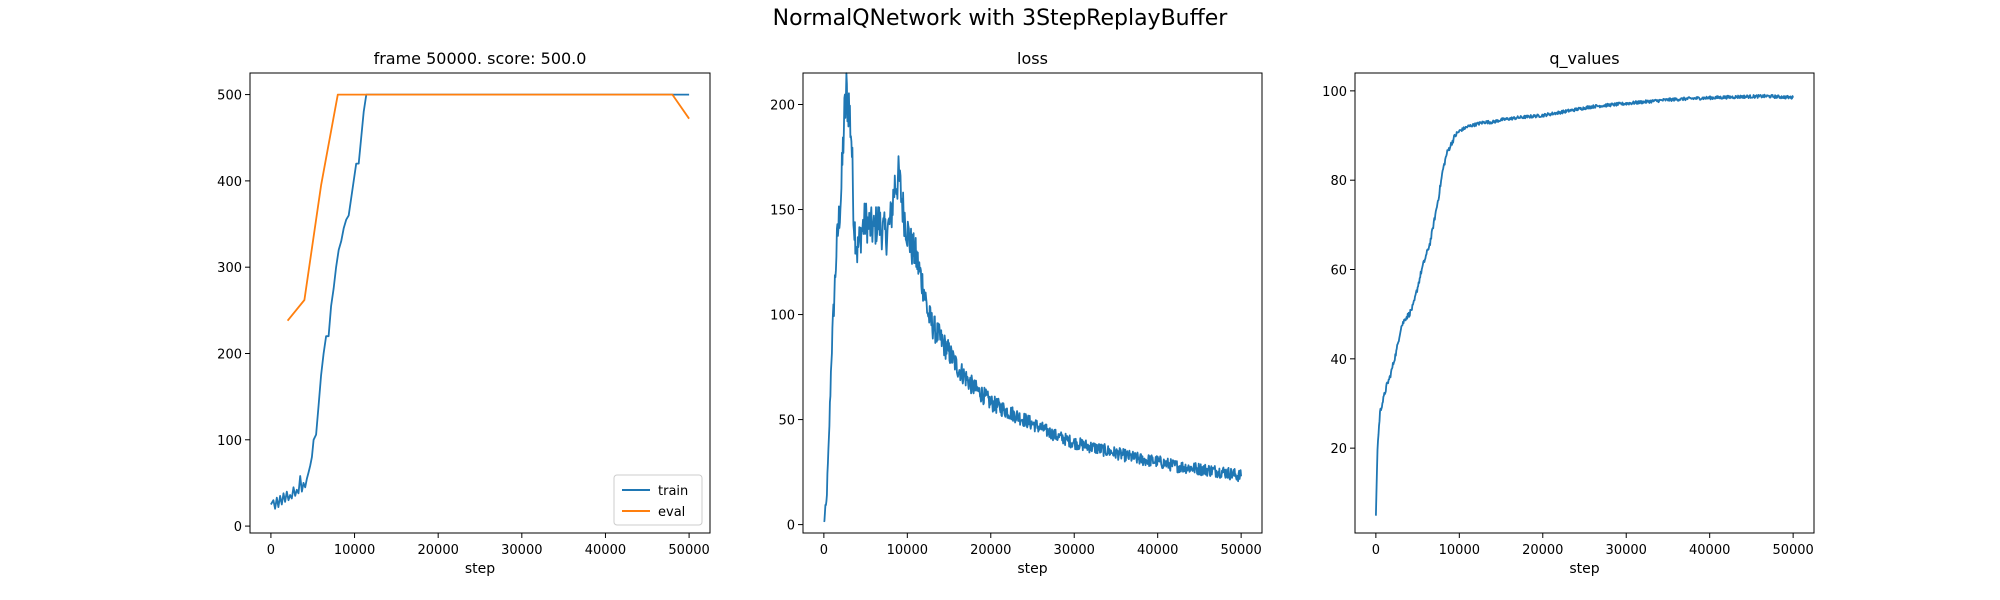 The width and height of the screenshot is (2000, 600). Describe the element at coordinates (229, 268) in the screenshot. I see `y-tick-label: 300` at that location.